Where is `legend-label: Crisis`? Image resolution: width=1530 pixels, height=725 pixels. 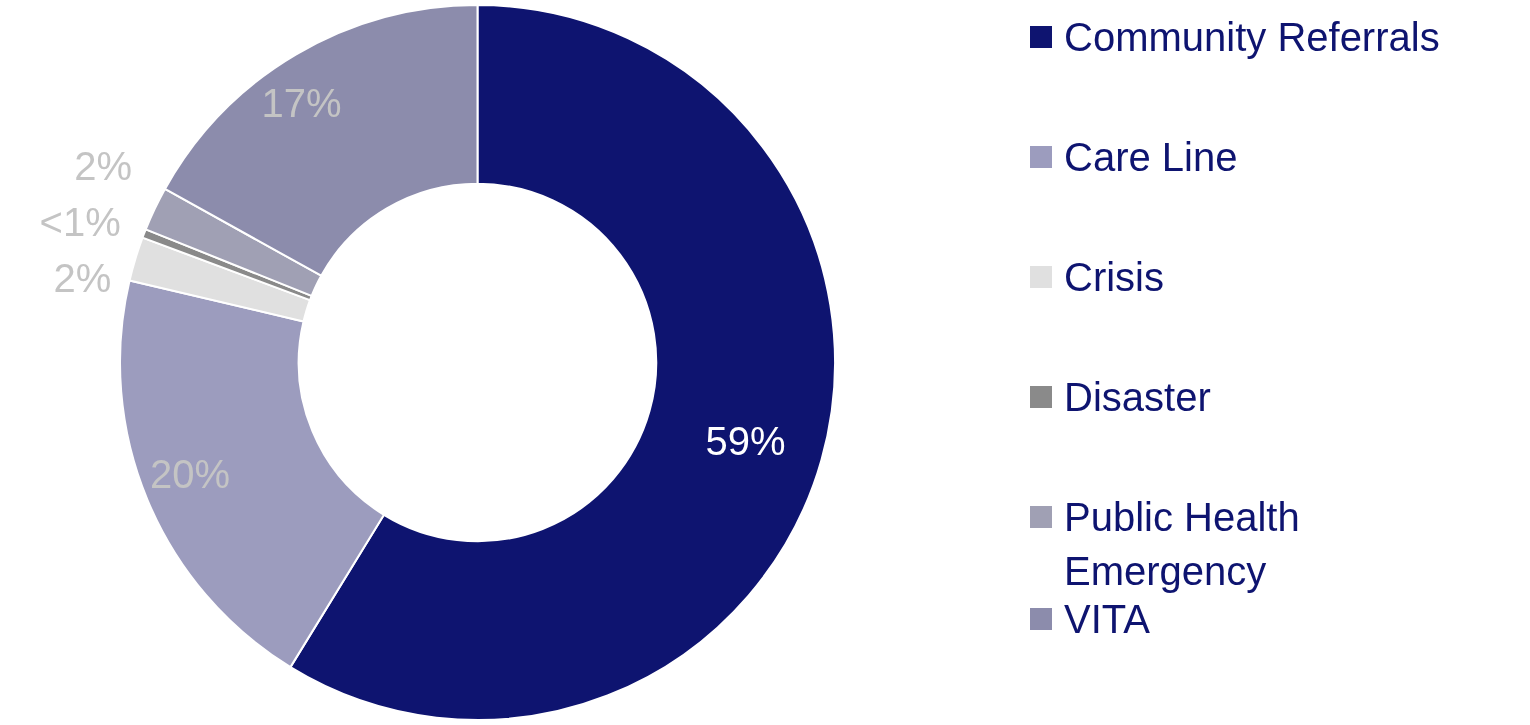 legend-label: Crisis is located at coordinates (1114, 277).